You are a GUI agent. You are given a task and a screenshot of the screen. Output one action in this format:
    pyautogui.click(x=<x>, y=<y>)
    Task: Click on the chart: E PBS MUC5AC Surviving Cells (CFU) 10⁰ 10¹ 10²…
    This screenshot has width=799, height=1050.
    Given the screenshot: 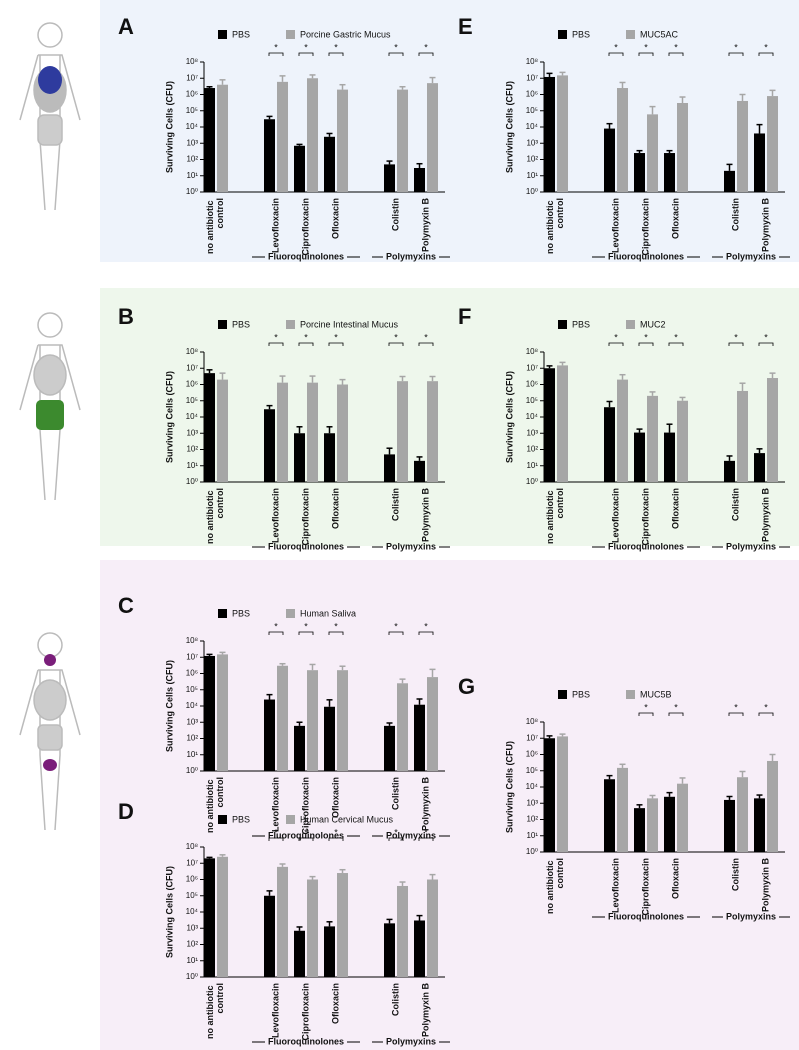 What is the action you would take?
    pyautogui.click(x=624, y=137)
    